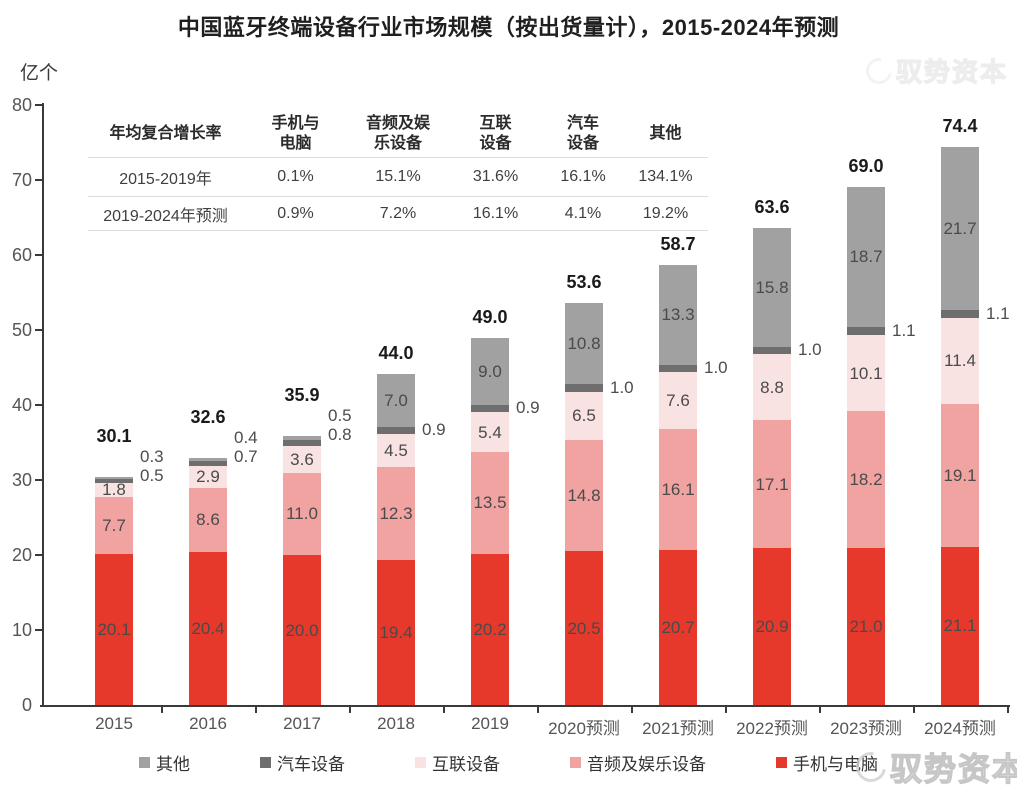  I want to click on segment-value-label: 10.8, so click(584, 343).